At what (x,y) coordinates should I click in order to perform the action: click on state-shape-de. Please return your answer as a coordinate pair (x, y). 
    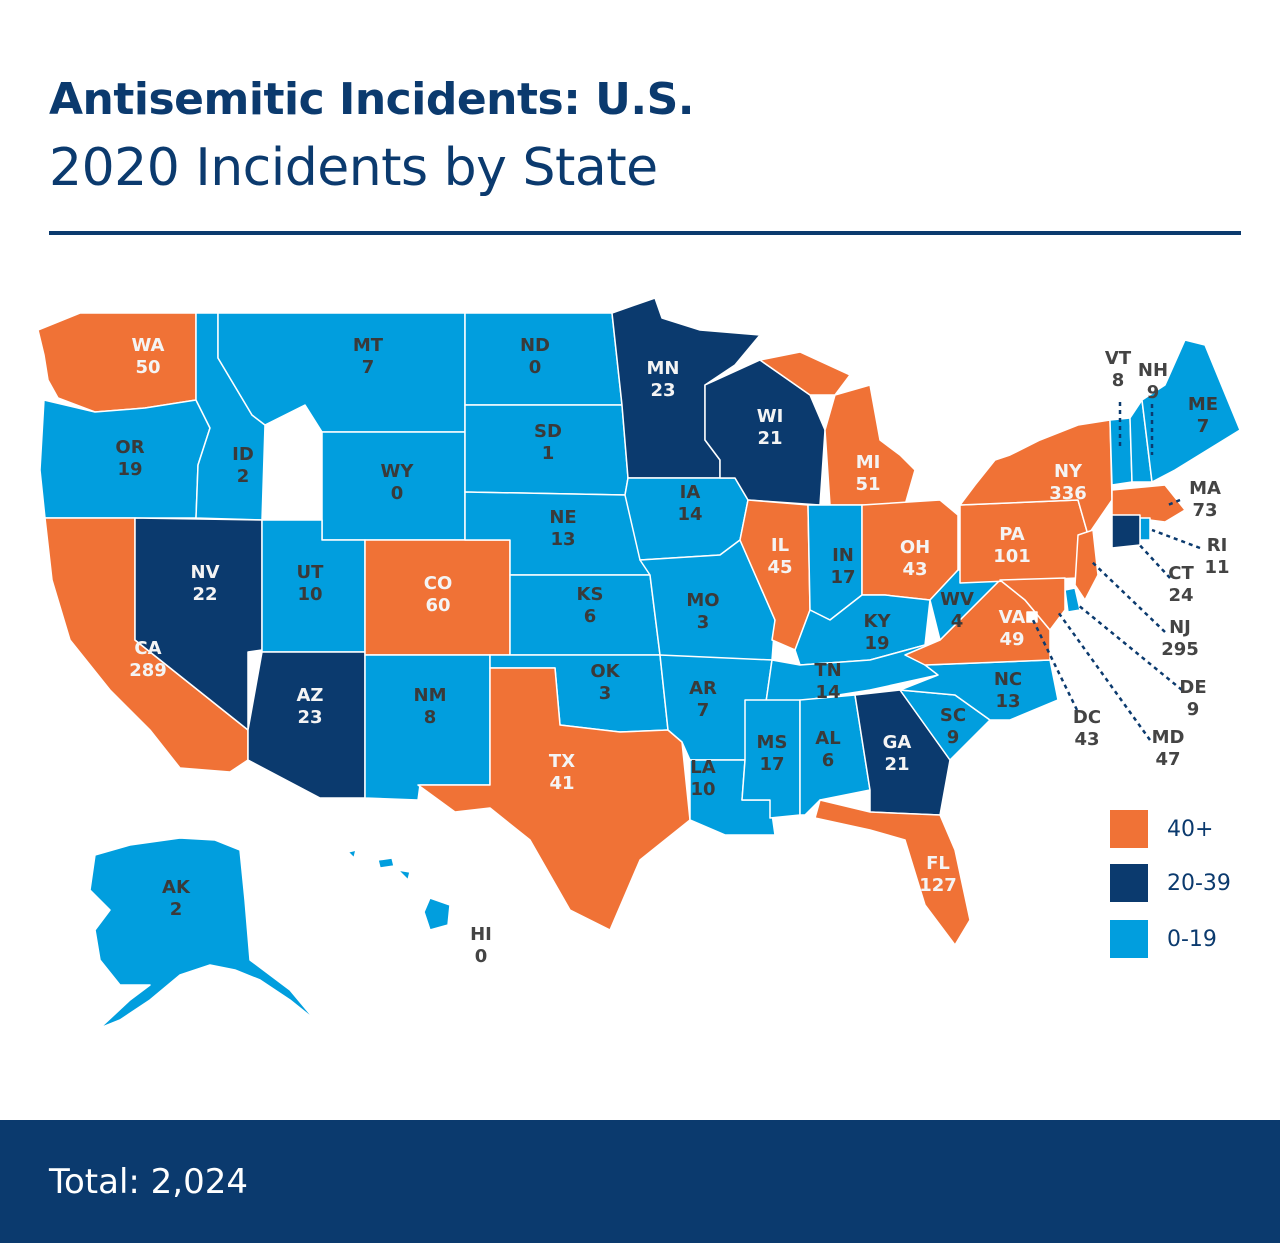
    Looking at the image, I should click on (1072, 600).